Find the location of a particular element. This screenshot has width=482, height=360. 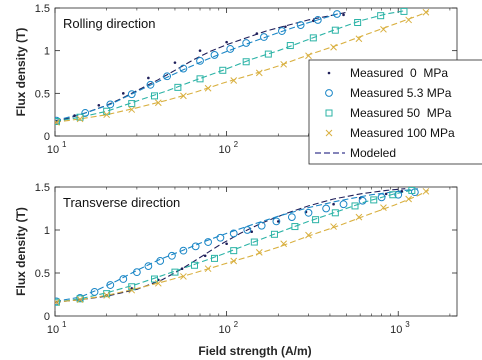

legend-label: Measured 100 MPa is located at coordinates (402, 133).